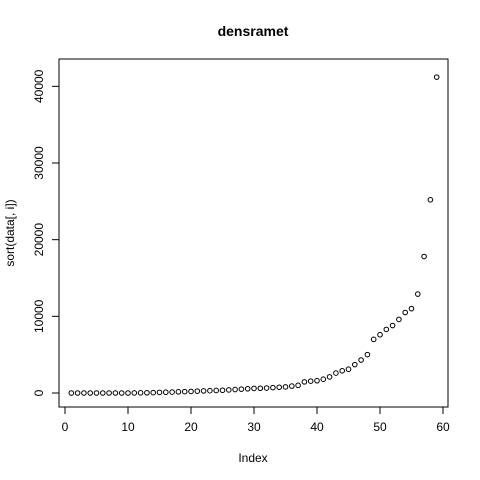 This screenshot has height=480, width=480. What do you see at coordinates (39, 240) in the screenshot?
I see `y-tick-label: 20000` at bounding box center [39, 240].